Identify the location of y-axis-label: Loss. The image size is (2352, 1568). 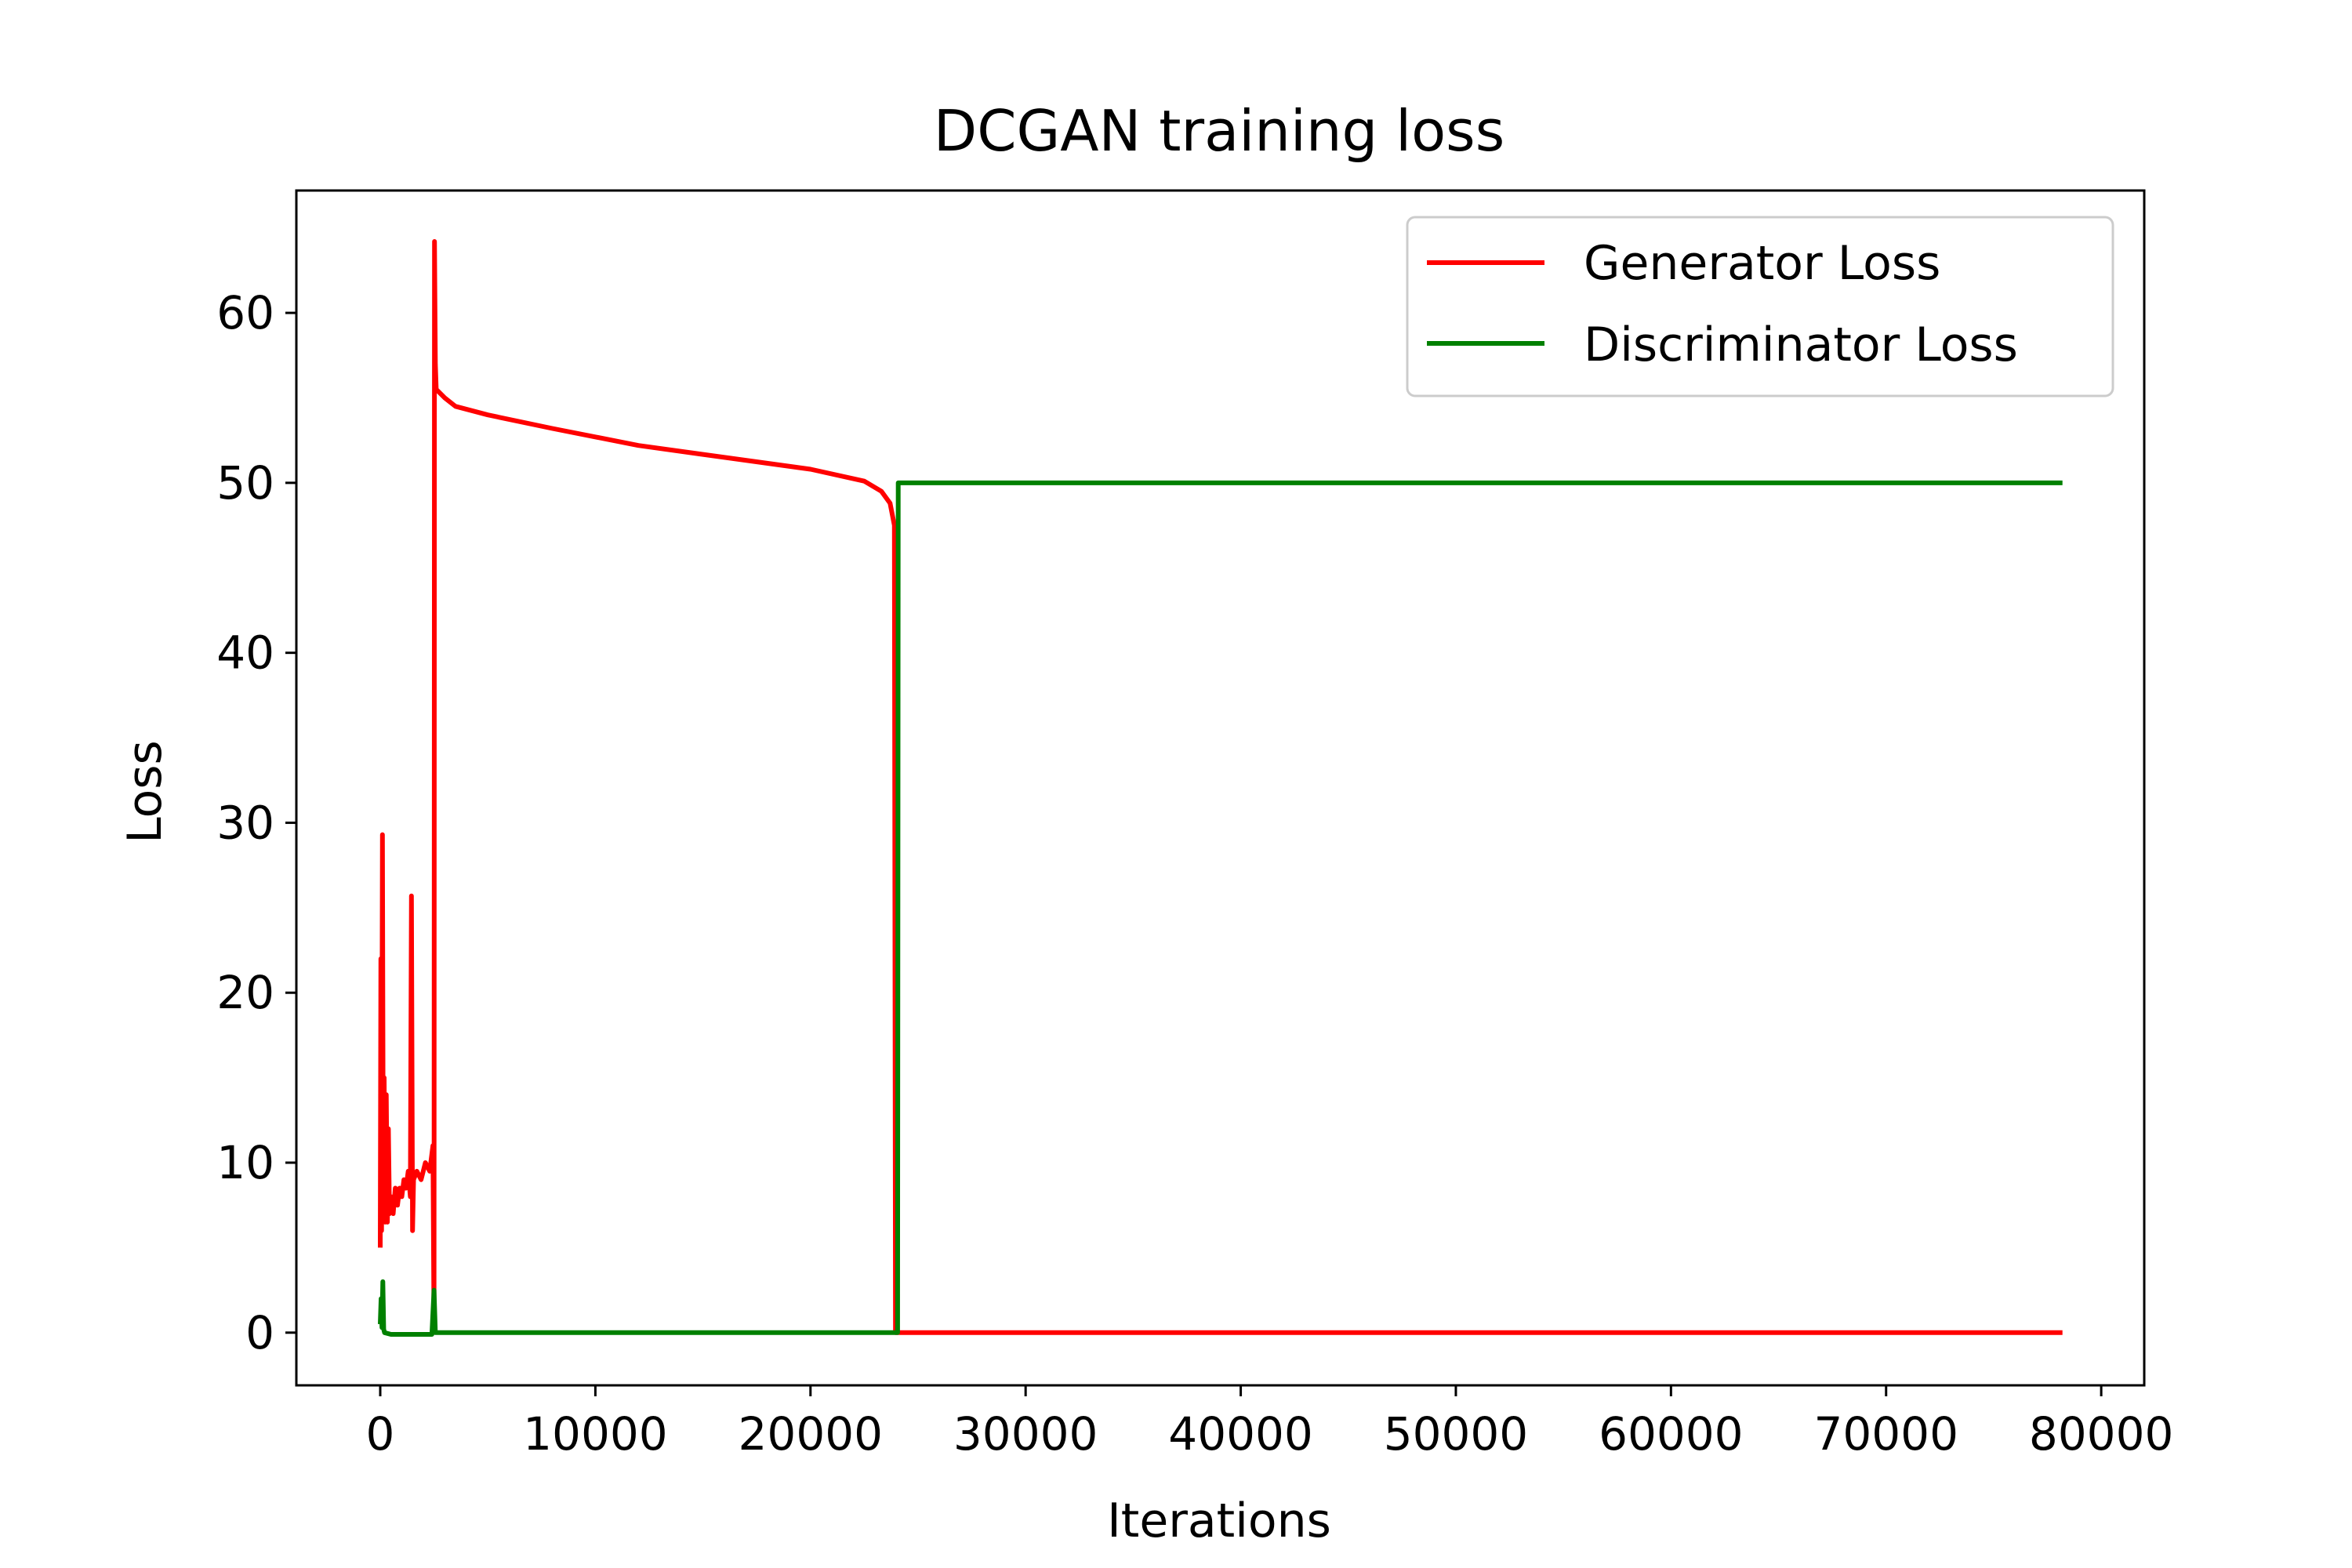
(145, 792).